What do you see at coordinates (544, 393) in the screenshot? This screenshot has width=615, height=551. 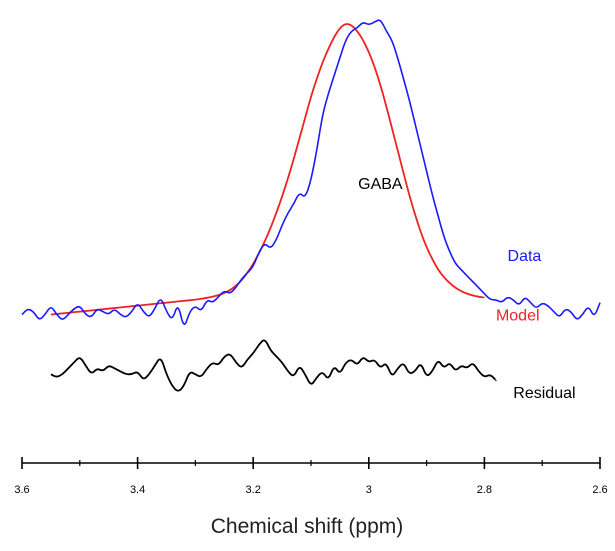 I see `series-label-residual: Residual` at bounding box center [544, 393].